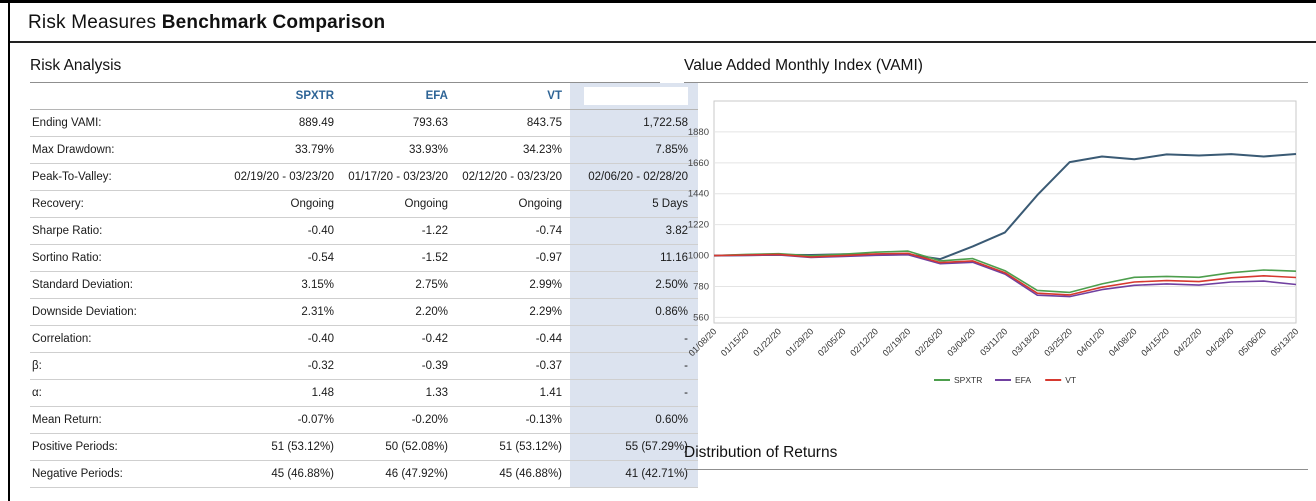 The height and width of the screenshot is (501, 1316). Describe the element at coordinates (703, 342) in the screenshot. I see `x-tick-label: 01/08/20` at that location.